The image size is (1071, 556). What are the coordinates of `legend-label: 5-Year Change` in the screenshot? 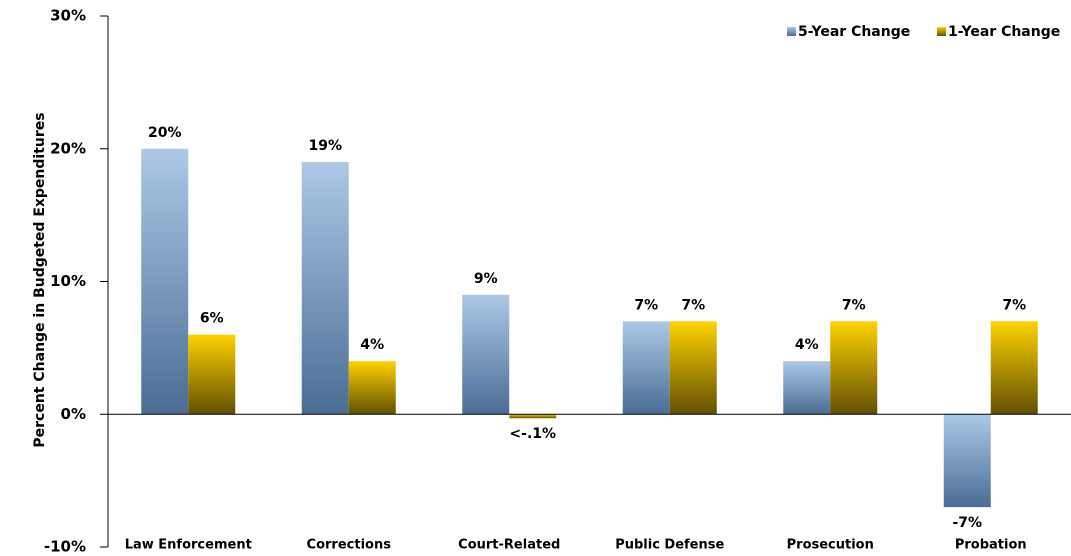 It's located at (854, 32).